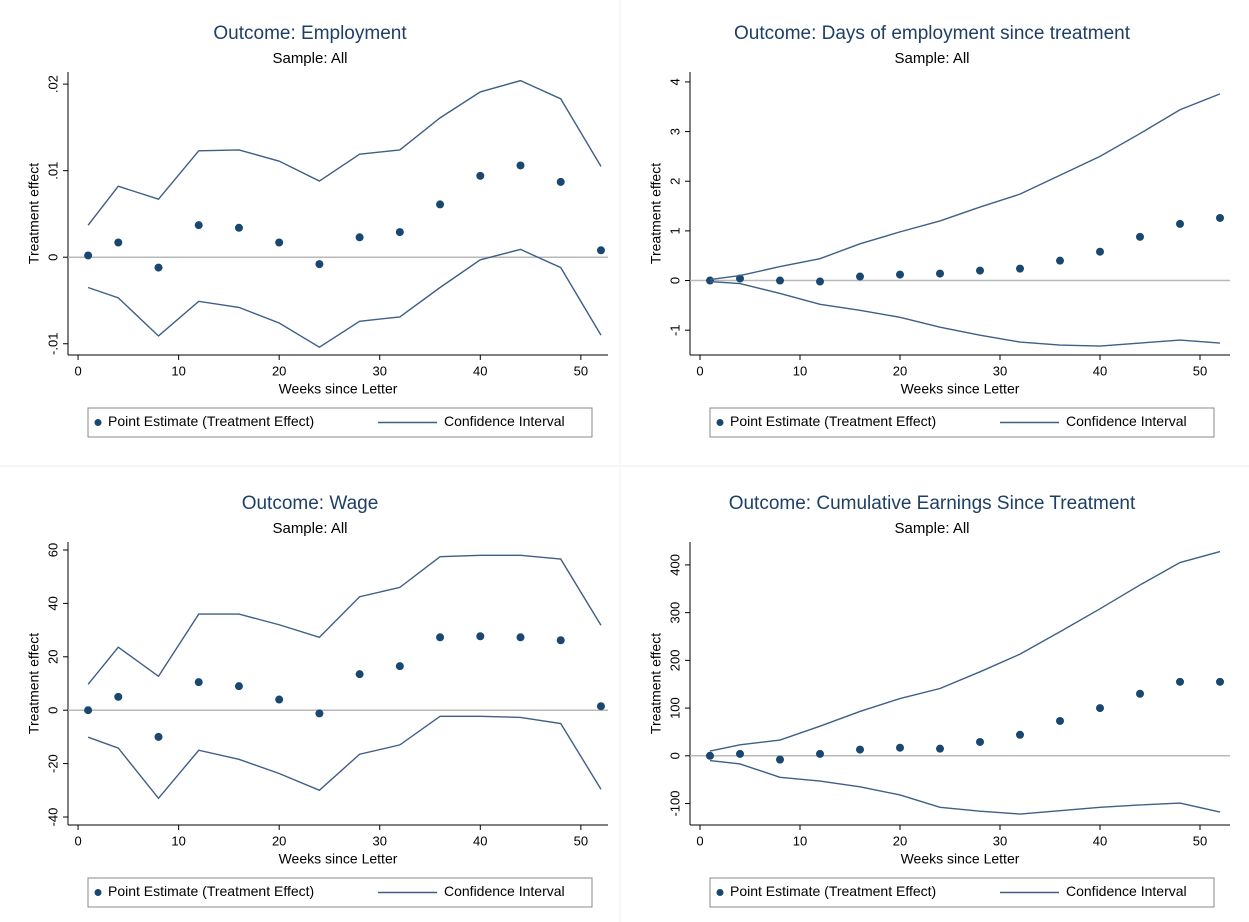 The height and width of the screenshot is (922, 1249). Describe the element at coordinates (310, 503) in the screenshot. I see `chart-title: Outcome: Wage` at that location.